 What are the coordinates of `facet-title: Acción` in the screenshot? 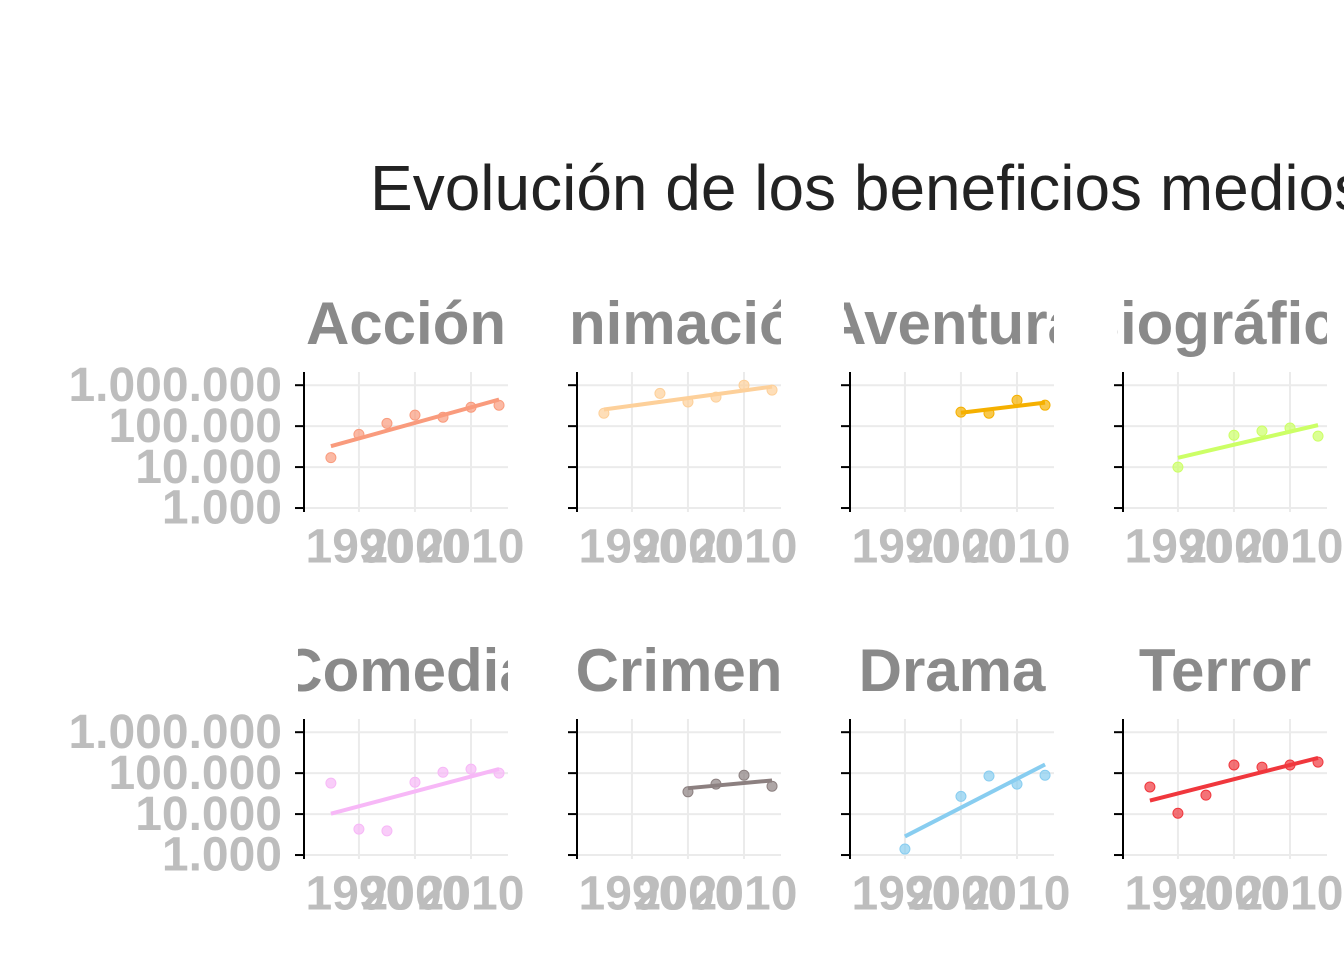 It's located at (406, 323).